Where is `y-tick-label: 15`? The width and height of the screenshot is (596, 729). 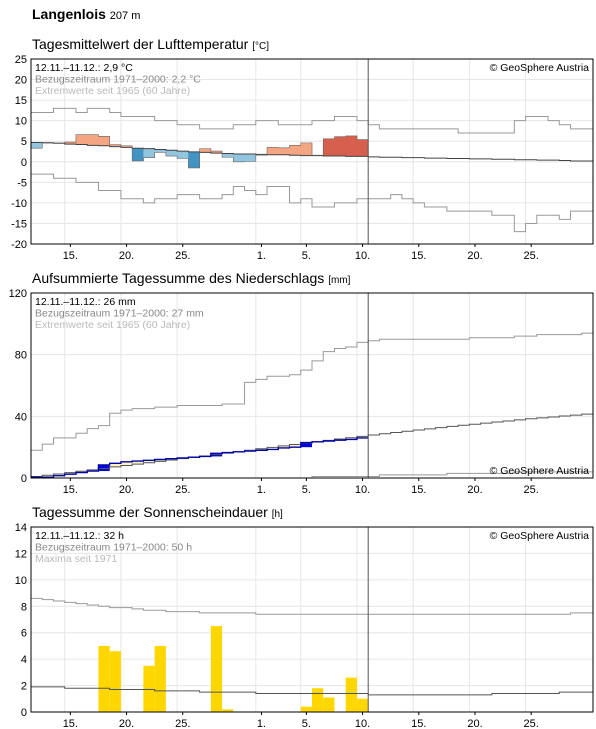
y-tick-label: 15 is located at coordinates (21, 101).